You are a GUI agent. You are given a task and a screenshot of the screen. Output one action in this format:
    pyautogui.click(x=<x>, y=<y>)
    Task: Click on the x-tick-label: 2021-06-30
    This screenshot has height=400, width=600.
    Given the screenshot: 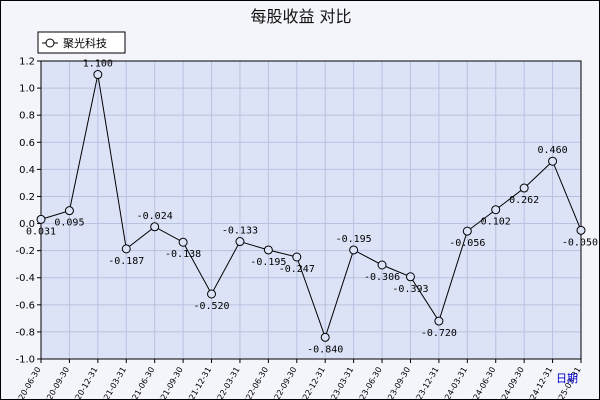 What is the action you would take?
    pyautogui.click(x=140, y=383)
    